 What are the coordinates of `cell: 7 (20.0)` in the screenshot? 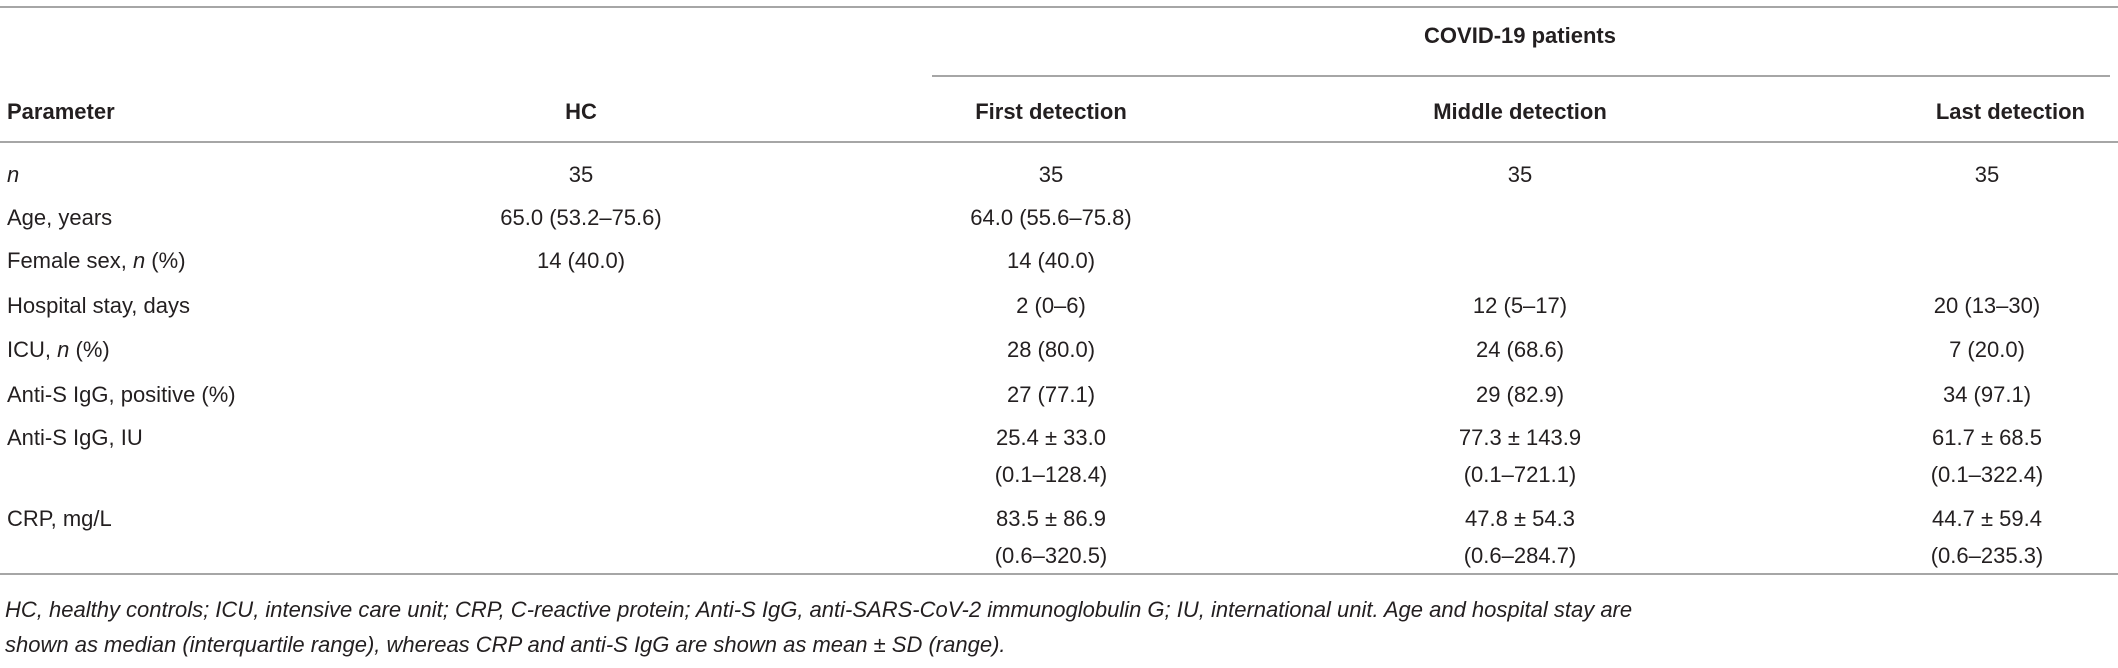 It's located at (1987, 349).